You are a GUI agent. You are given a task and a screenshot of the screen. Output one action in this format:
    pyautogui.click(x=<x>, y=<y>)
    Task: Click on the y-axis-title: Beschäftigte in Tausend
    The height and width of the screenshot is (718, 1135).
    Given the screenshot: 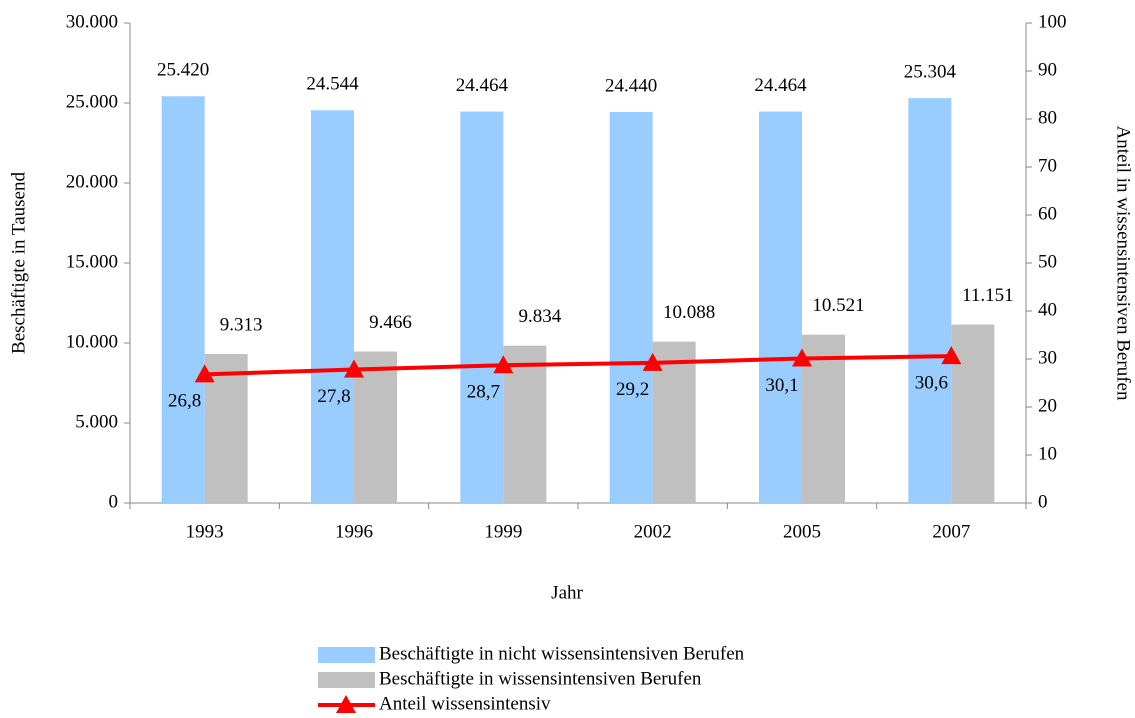 What is the action you would take?
    pyautogui.click(x=18, y=263)
    